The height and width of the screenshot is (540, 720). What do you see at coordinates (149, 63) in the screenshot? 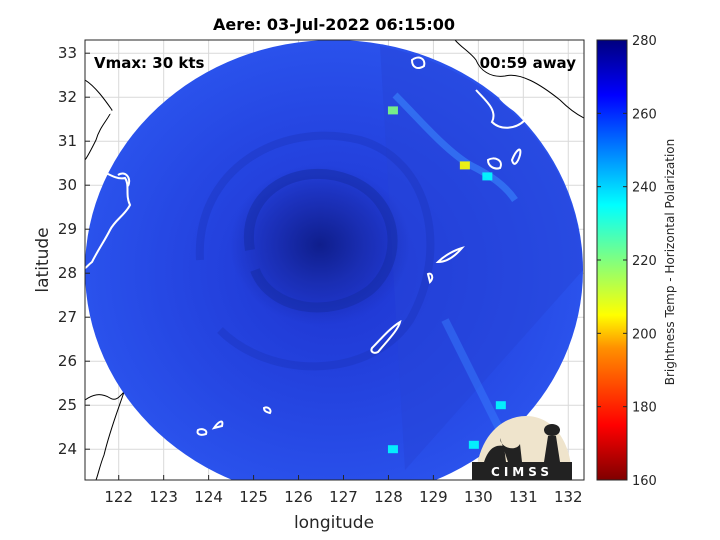
I see `vmax-annotation: Vmax: 30 kts` at bounding box center [149, 63].